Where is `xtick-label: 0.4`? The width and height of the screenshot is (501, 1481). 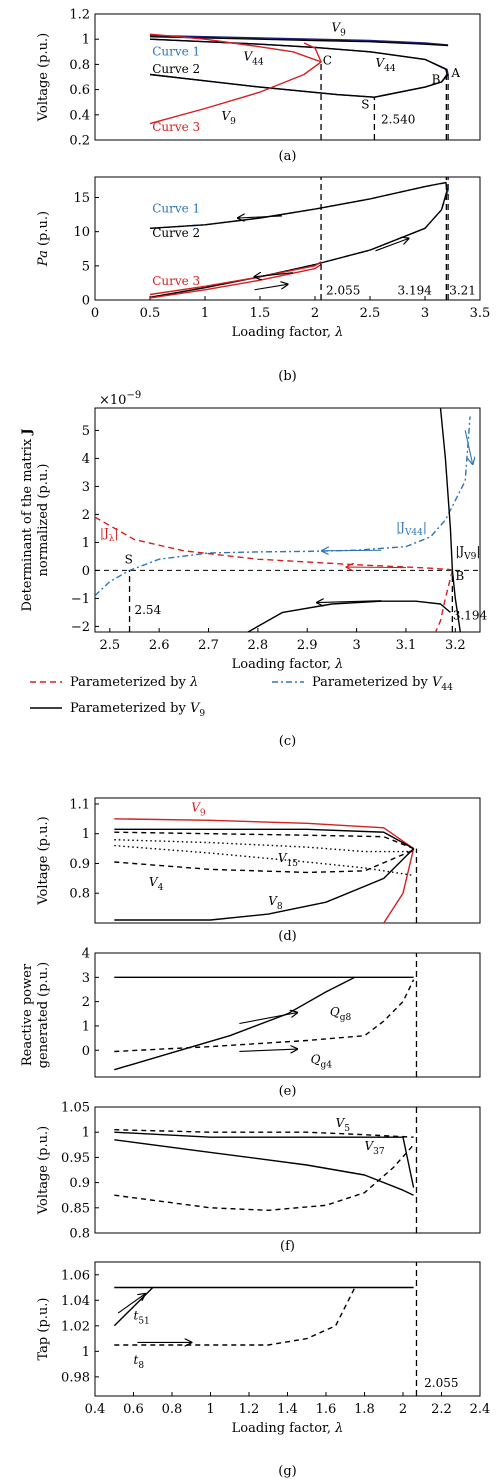
xtick-label: 0.4 is located at coordinates (95, 1409).